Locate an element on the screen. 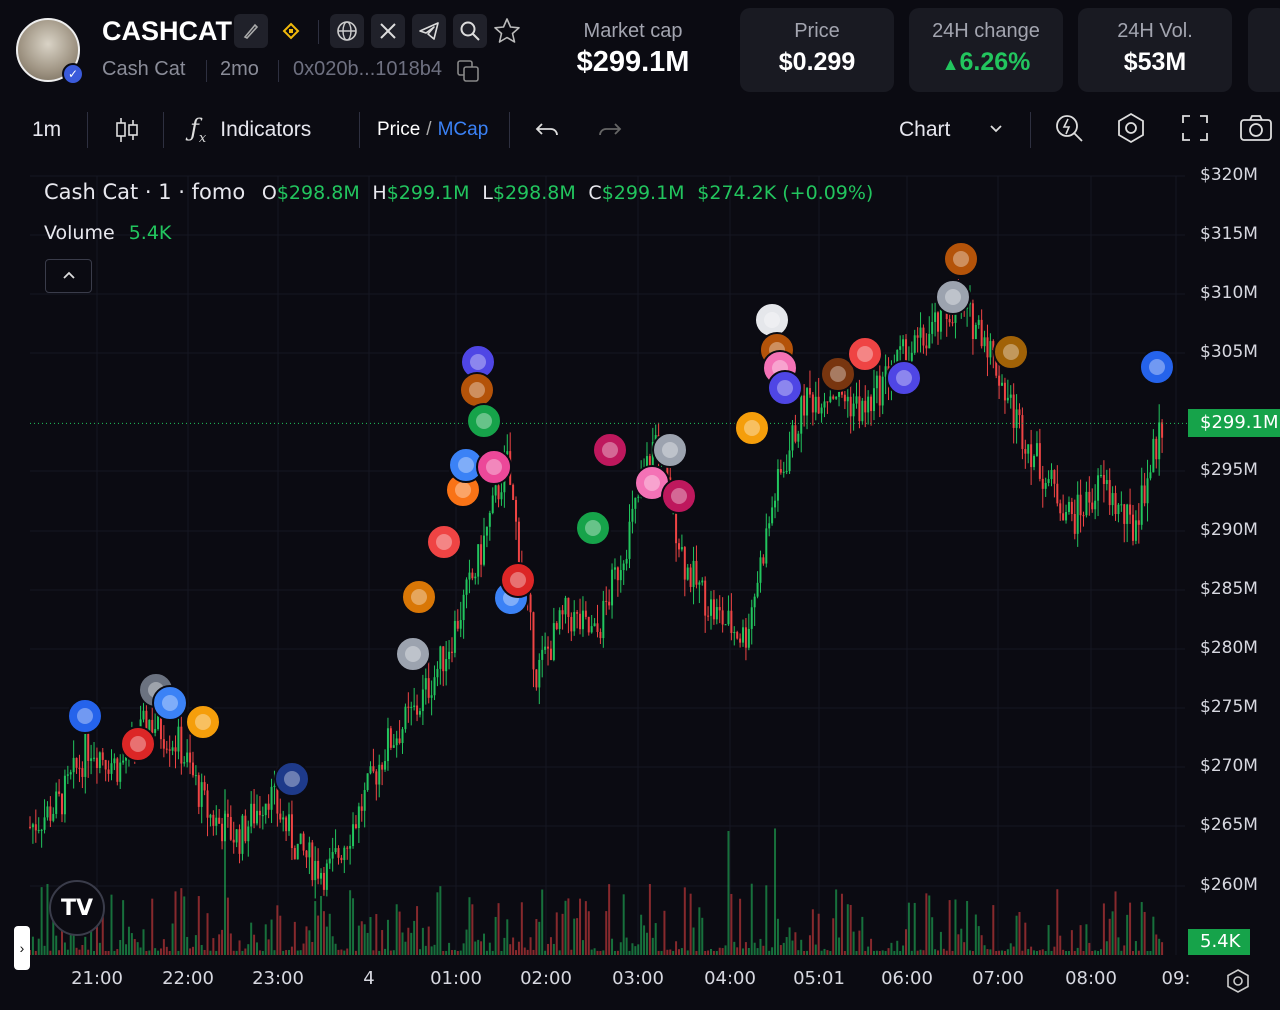 This screenshot has width=1280, height=1010. price-mcap-toggle: Price / MCap is located at coordinates (432, 130).